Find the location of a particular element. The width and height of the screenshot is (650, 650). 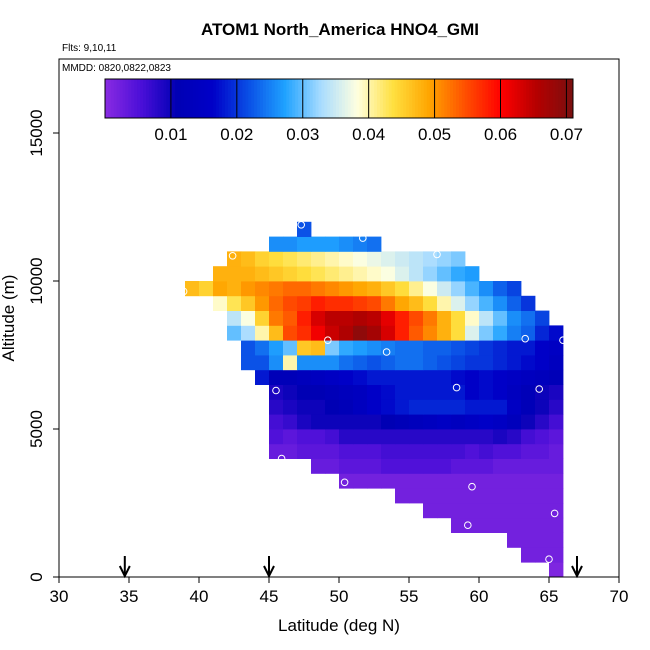

flight-point is located at coordinates (363, 238).